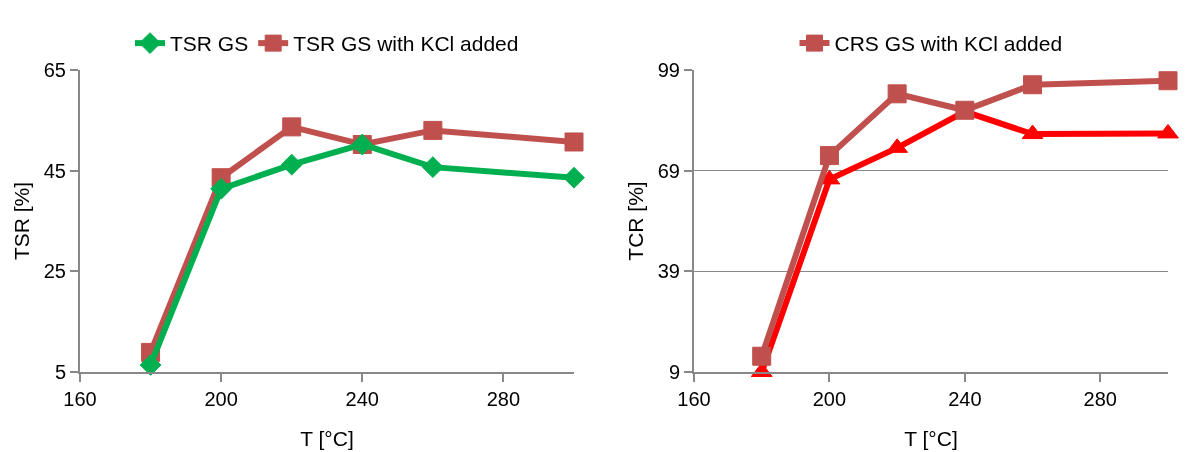 The height and width of the screenshot is (452, 1188). What do you see at coordinates (674, 372) in the screenshot?
I see `y-tick-label: 9` at bounding box center [674, 372].